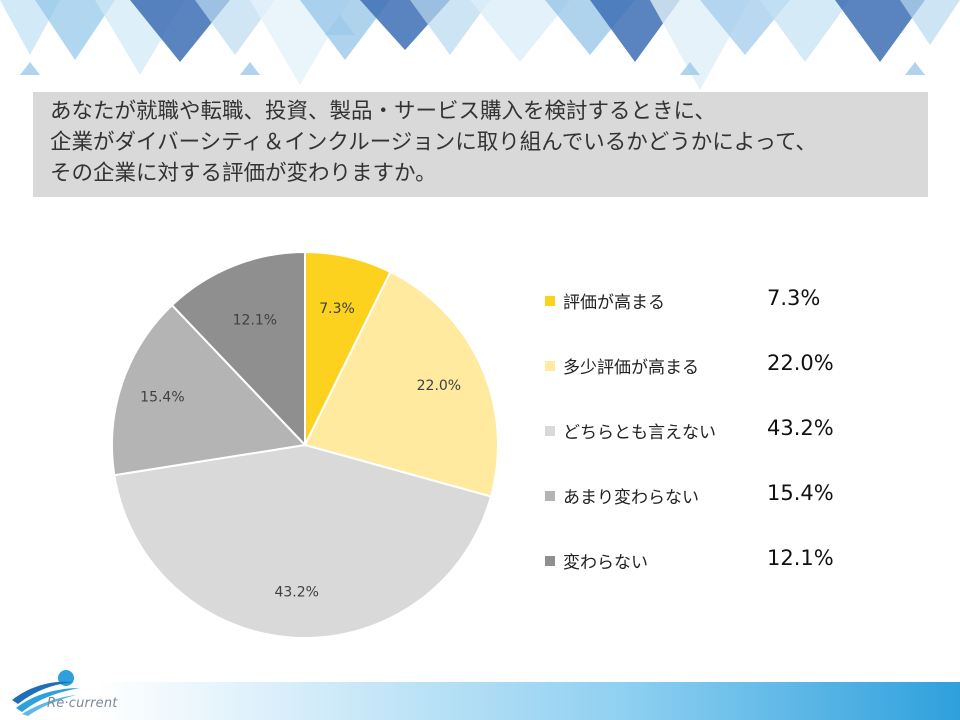 The height and width of the screenshot is (720, 960). I want to click on legend-value: 43.2%, so click(800, 428).